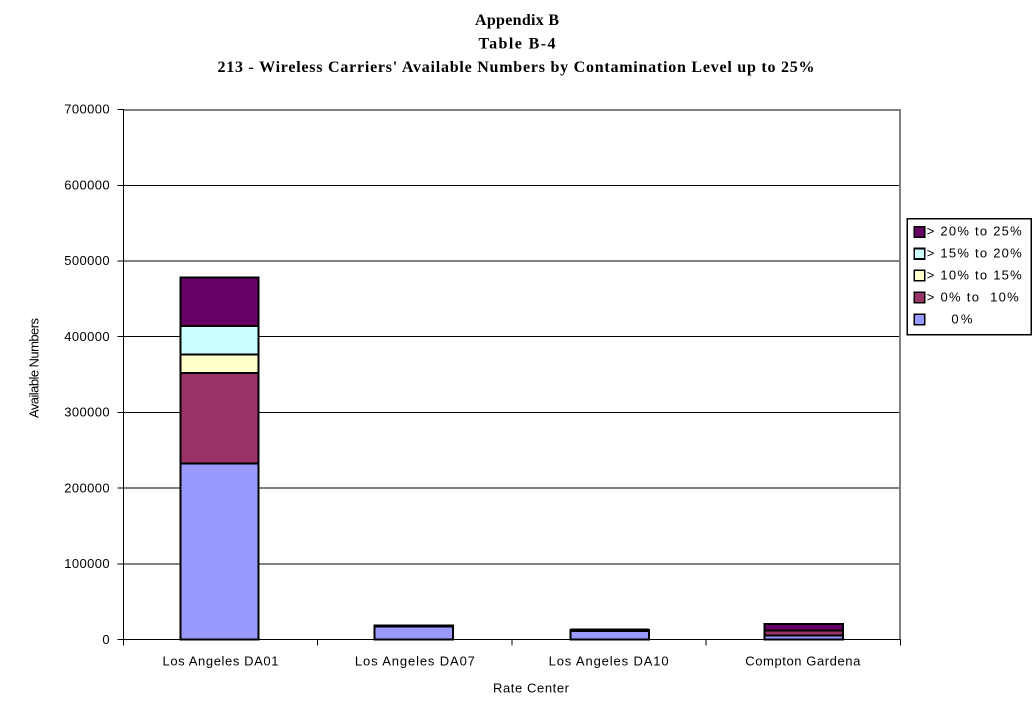 The width and height of the screenshot is (1036, 714). I want to click on svg-text: Table B-4, so click(517, 44).